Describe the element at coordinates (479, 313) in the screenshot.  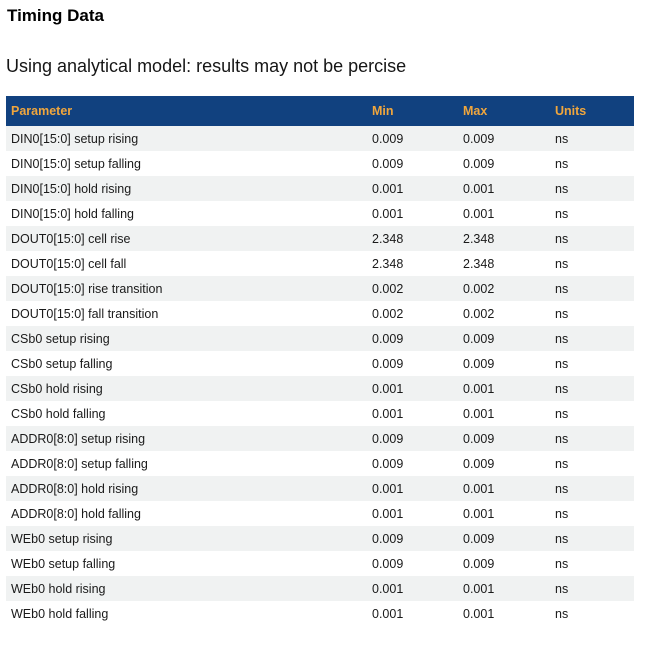
I see `max-value-cell: 0.002` at that location.